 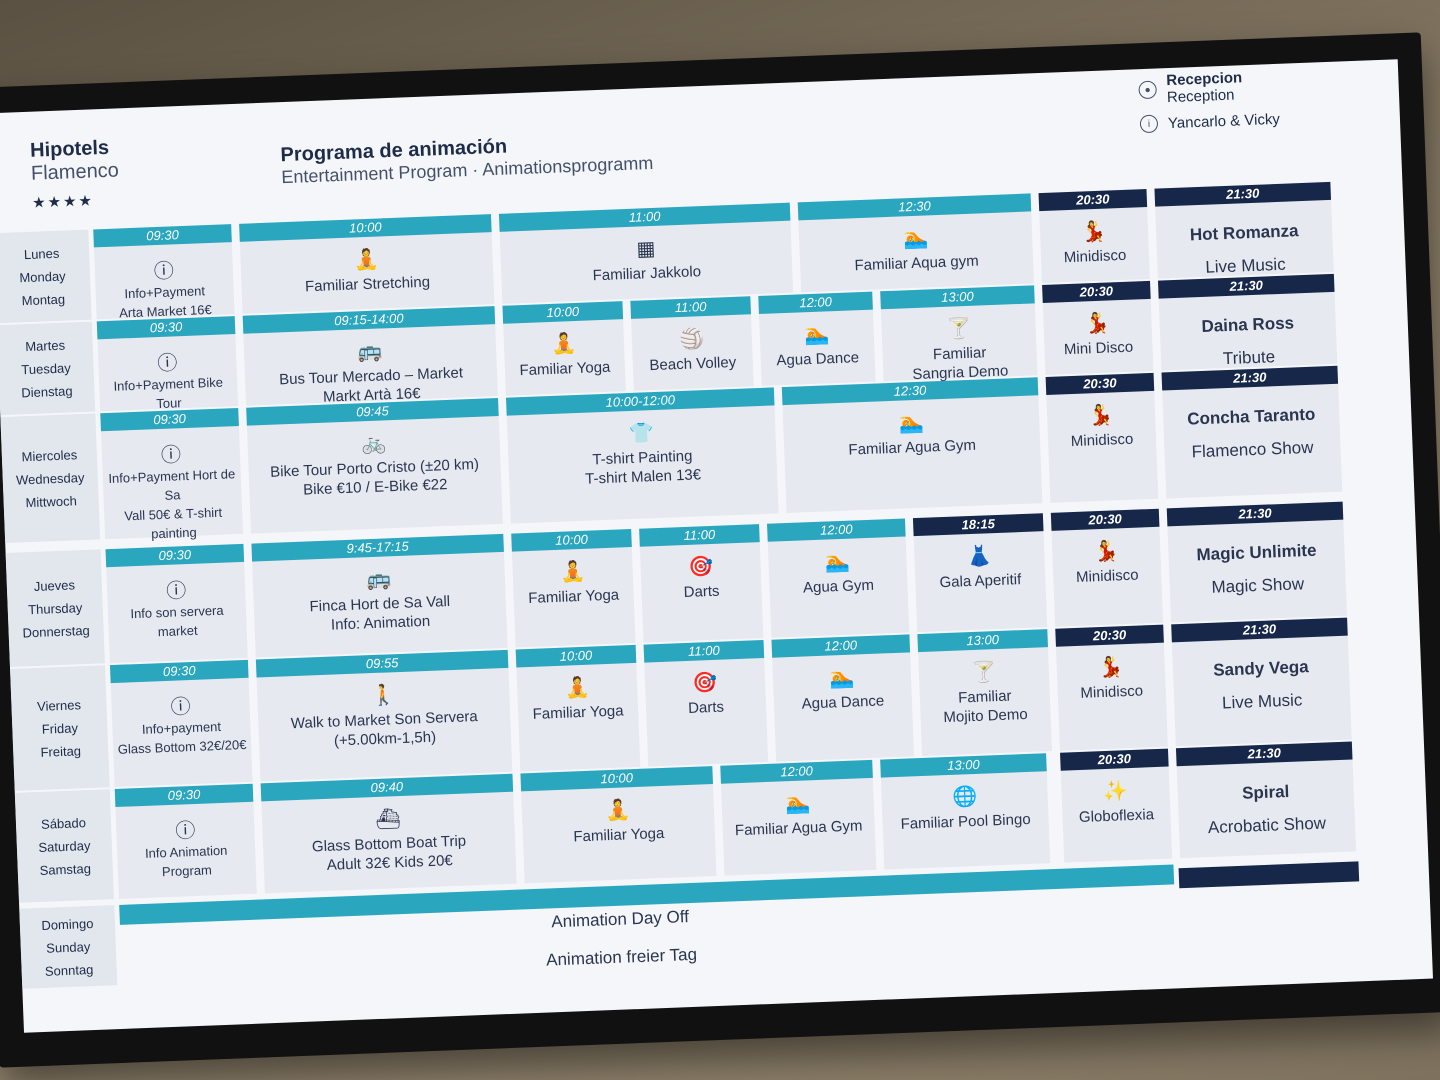 I want to click on day-label: Viernes Friday Freitag, so click(x=60, y=728).